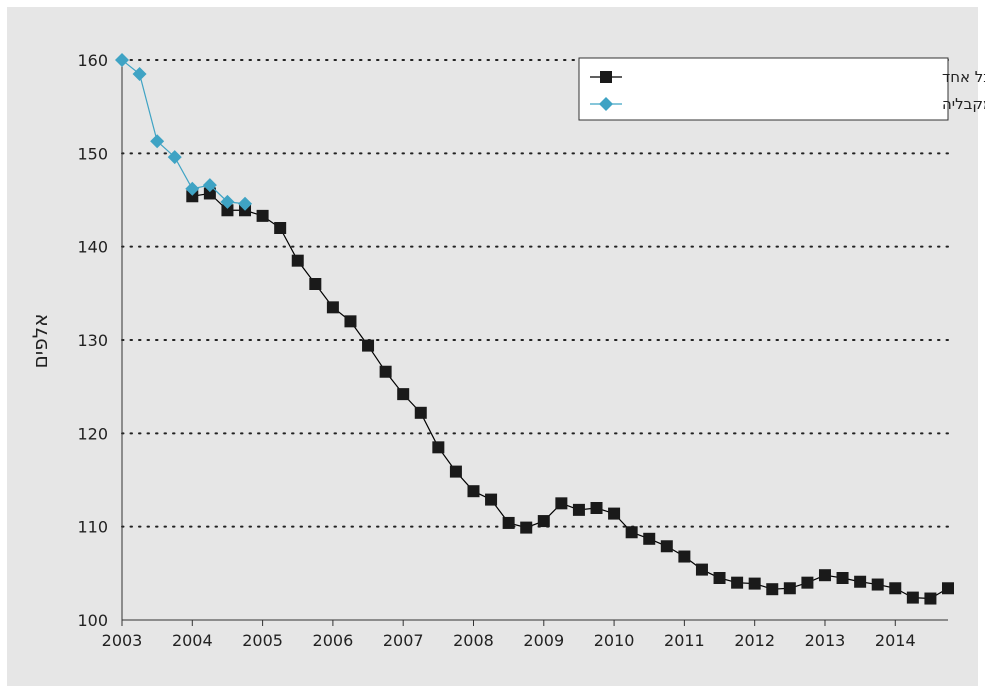 The image size is (985, 697). I want to click on x-tick-label: 2005, so click(262, 640).